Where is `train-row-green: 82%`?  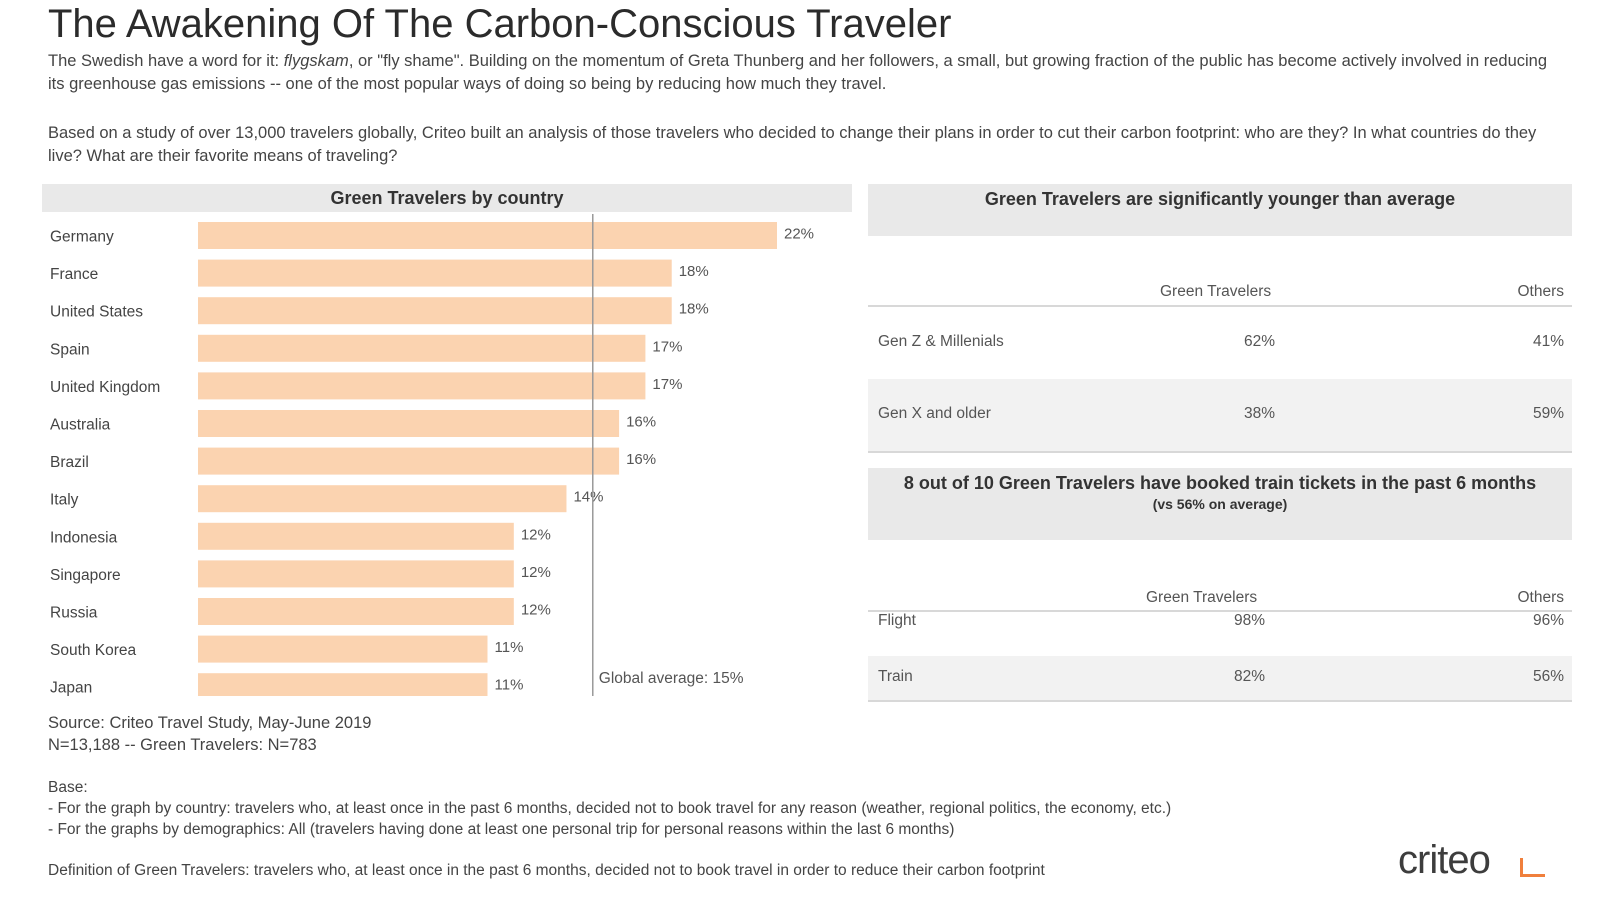 train-row-green: 82% is located at coordinates (1250, 676).